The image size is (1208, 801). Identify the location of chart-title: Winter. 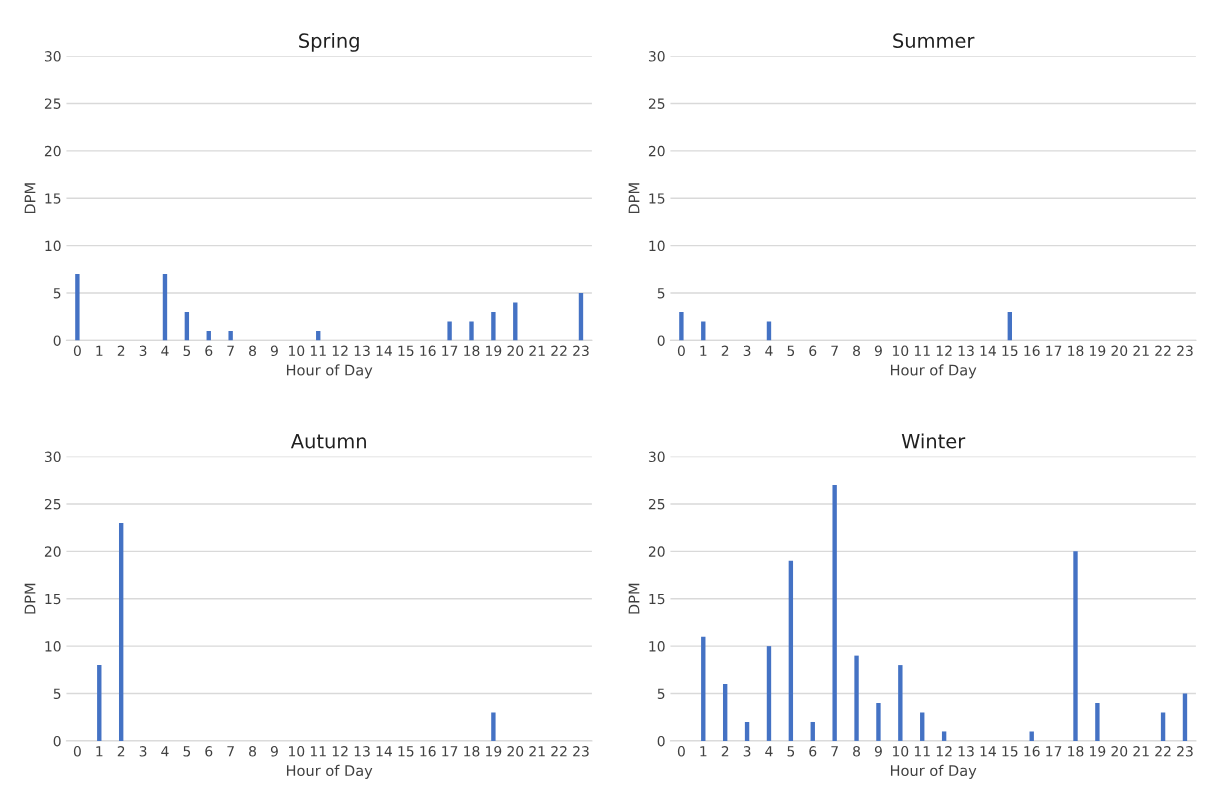
(933, 441).